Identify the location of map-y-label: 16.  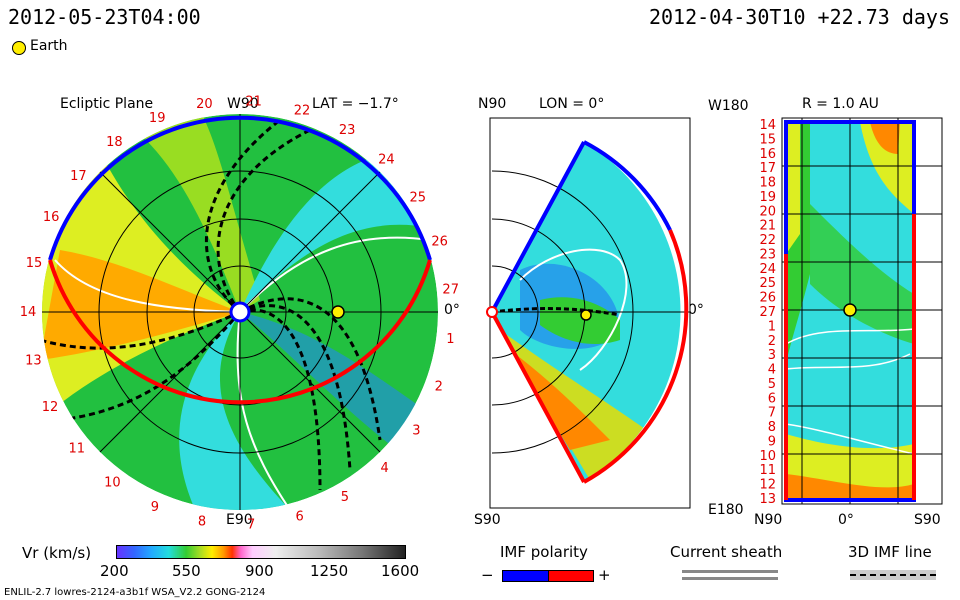
(767, 154).